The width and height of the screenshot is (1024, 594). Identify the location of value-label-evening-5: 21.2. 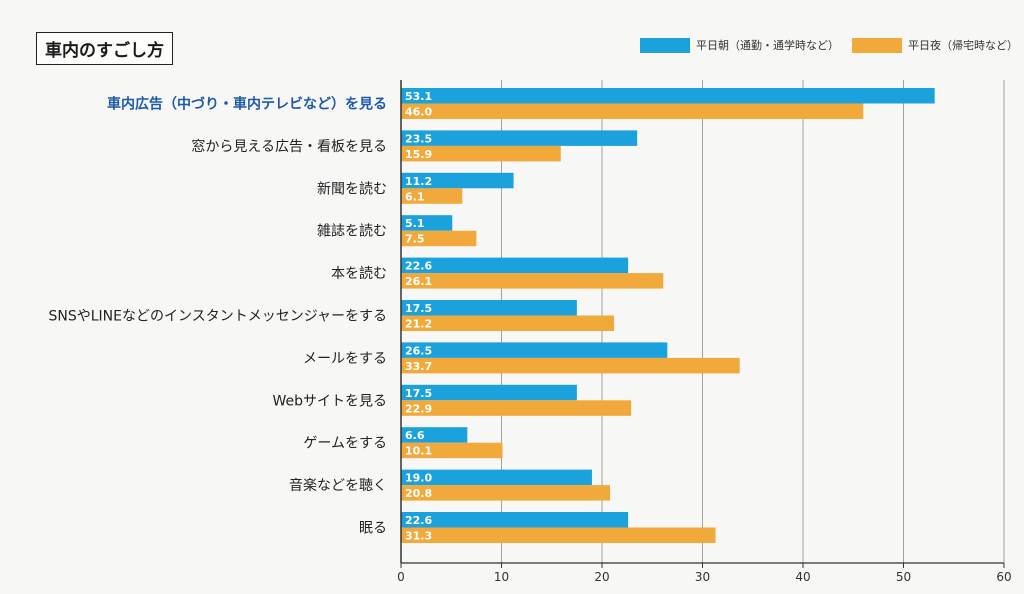
(418, 324).